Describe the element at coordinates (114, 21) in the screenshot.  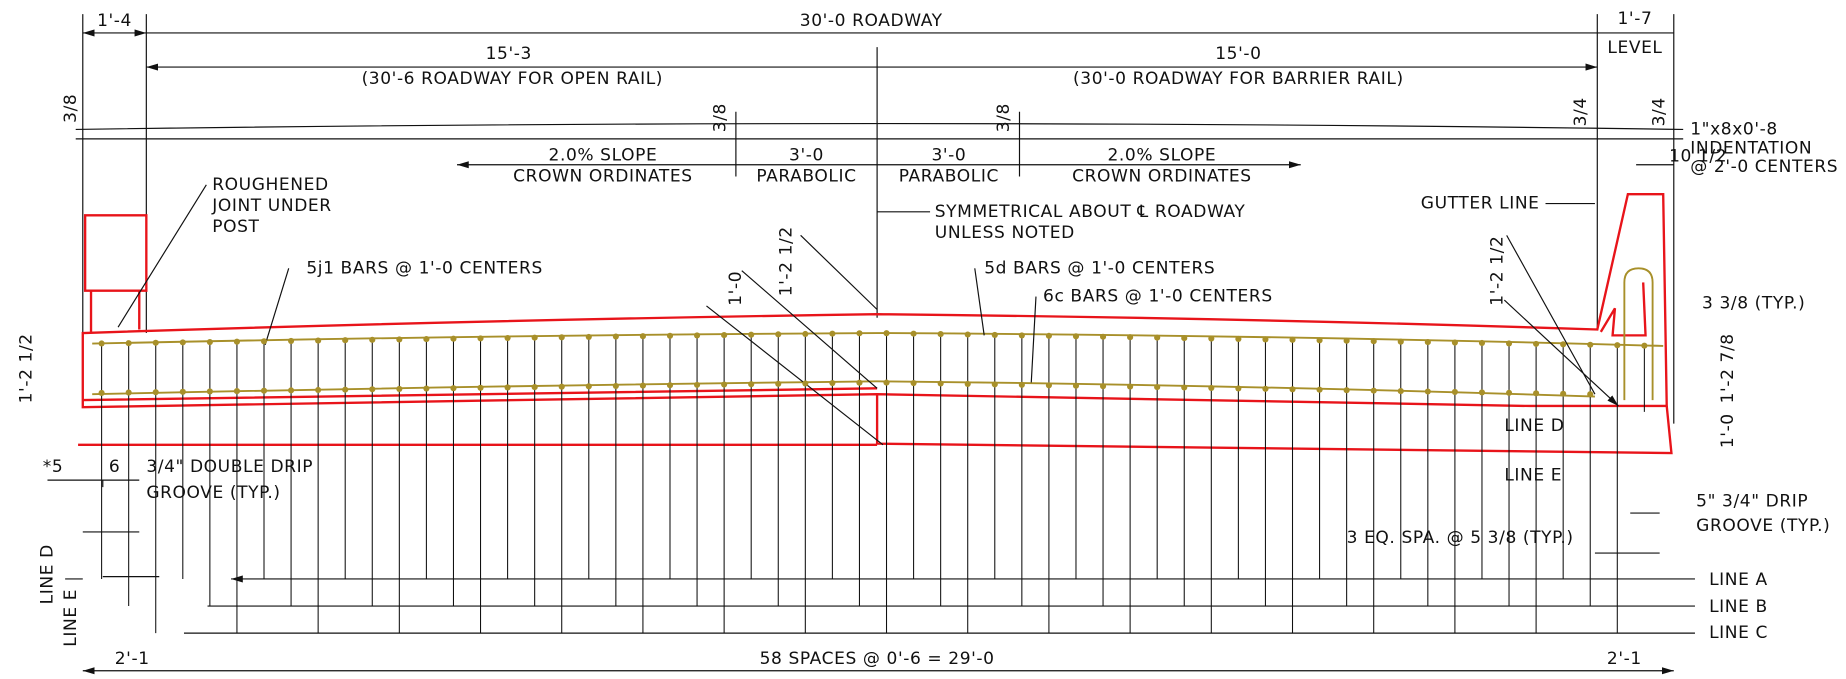
I see `dim-label: 1'-4` at that location.